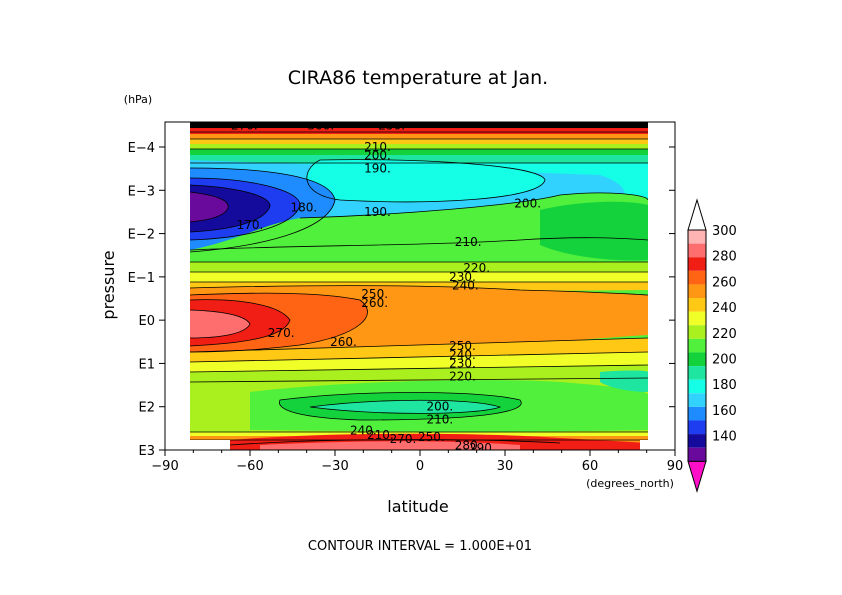 This screenshot has height=595, width=842. Describe the element at coordinates (482, 448) in the screenshot. I see `contour-label: 290.` at that location.